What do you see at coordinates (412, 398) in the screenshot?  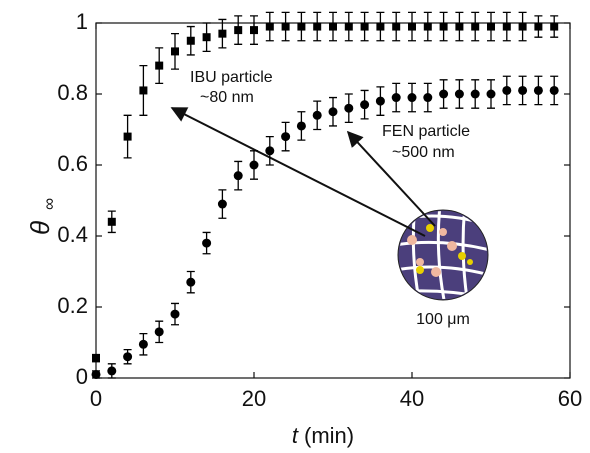 I see `x-tick-label: 40` at bounding box center [412, 398].